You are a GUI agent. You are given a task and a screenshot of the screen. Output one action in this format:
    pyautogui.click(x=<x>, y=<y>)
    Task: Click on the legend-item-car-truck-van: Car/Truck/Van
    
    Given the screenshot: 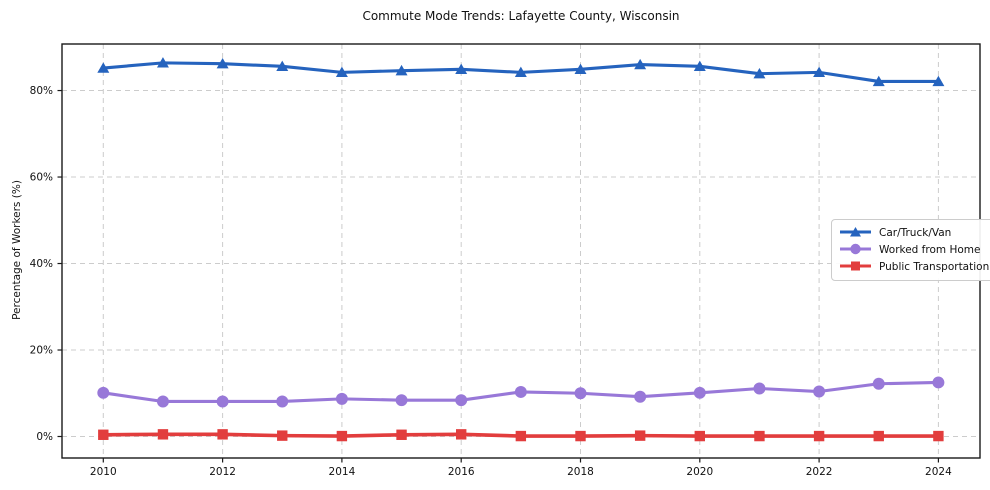 What is the action you would take?
    pyautogui.click(x=914, y=233)
    